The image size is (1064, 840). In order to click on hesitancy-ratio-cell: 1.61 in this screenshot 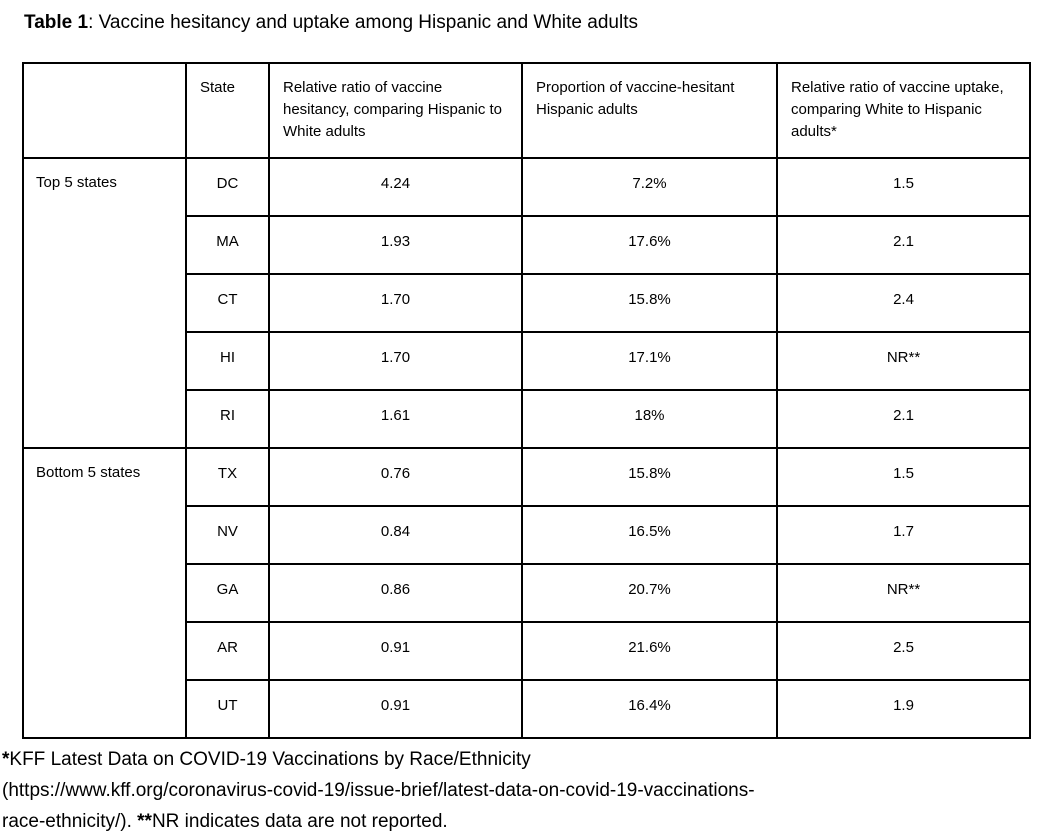, I will do `click(395, 419)`.